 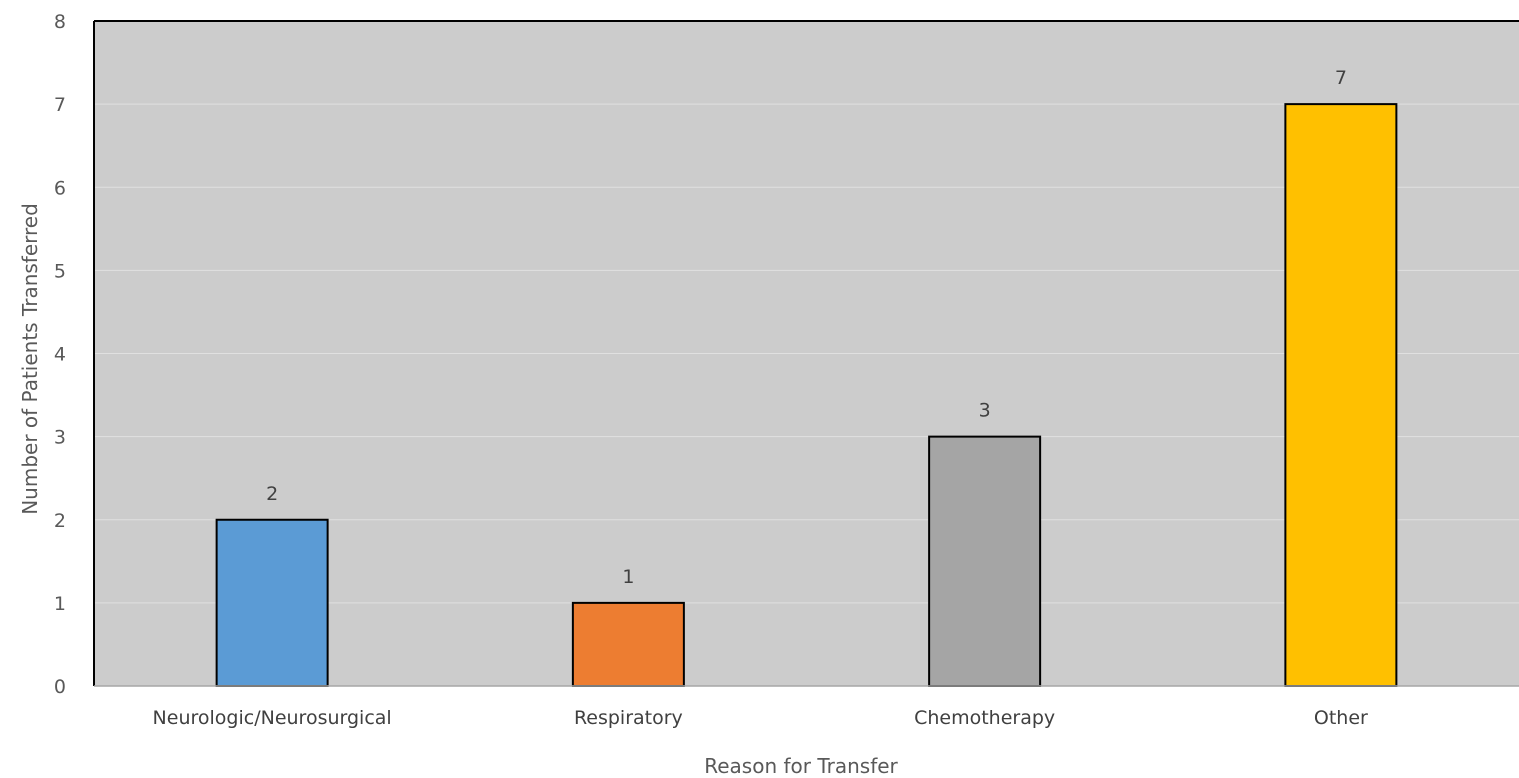 What do you see at coordinates (30, 359) in the screenshot?
I see `y-axis-title: Number of Patients Transferred` at bounding box center [30, 359].